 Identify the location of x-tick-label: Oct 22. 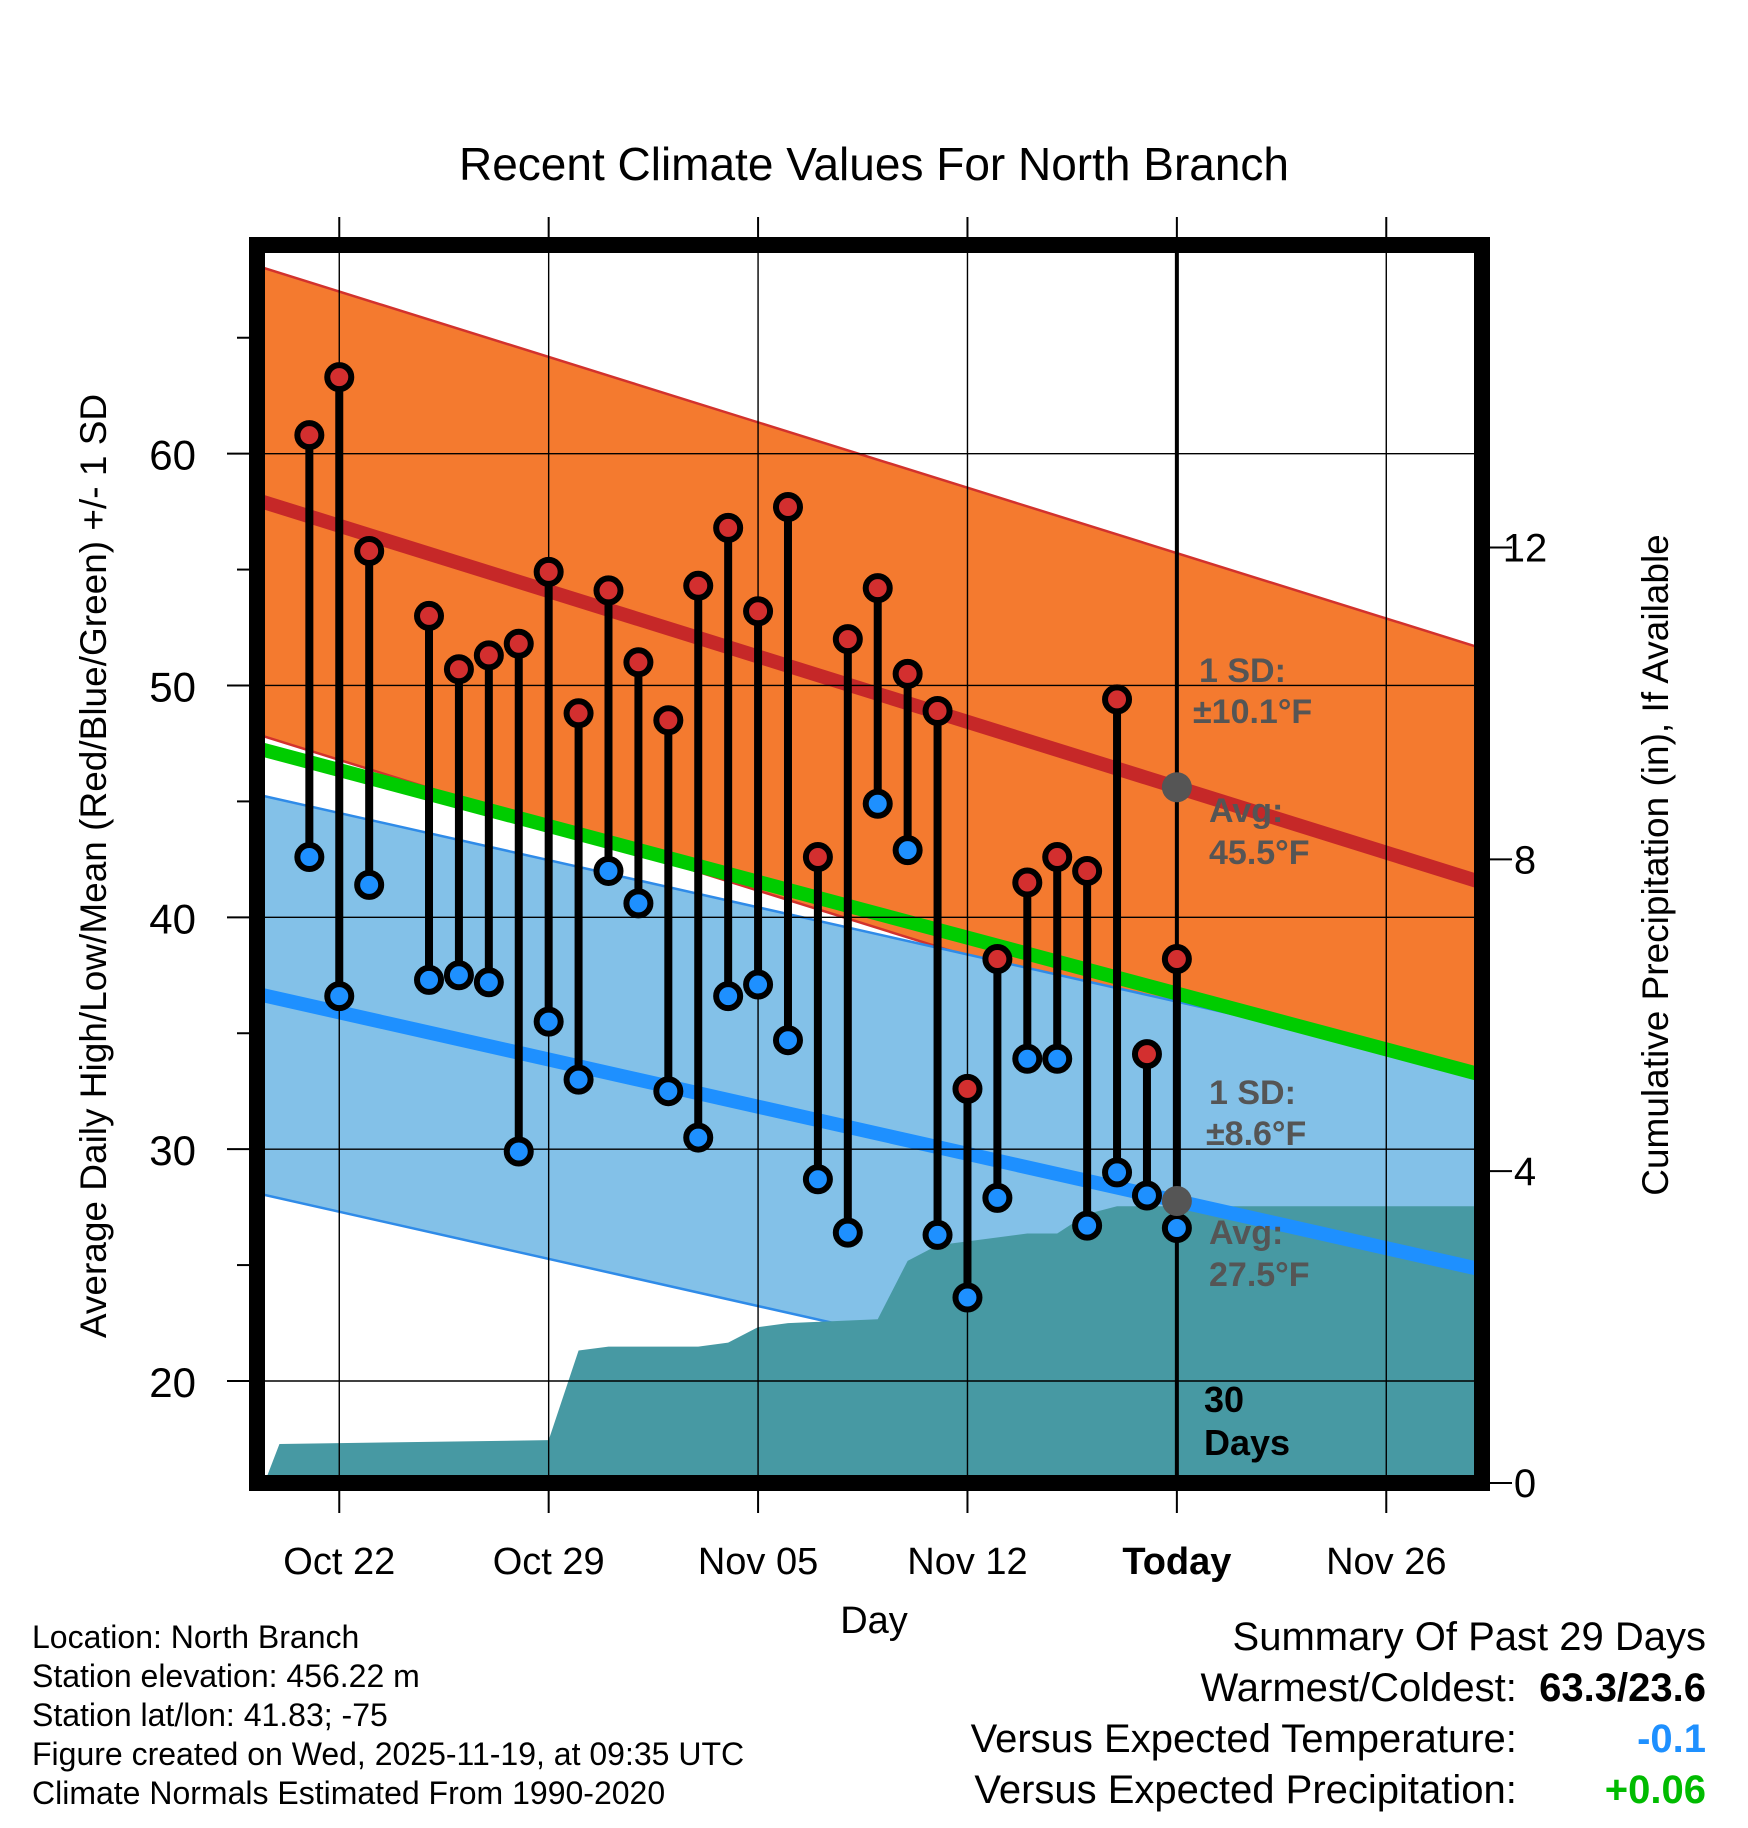
(339, 1562).